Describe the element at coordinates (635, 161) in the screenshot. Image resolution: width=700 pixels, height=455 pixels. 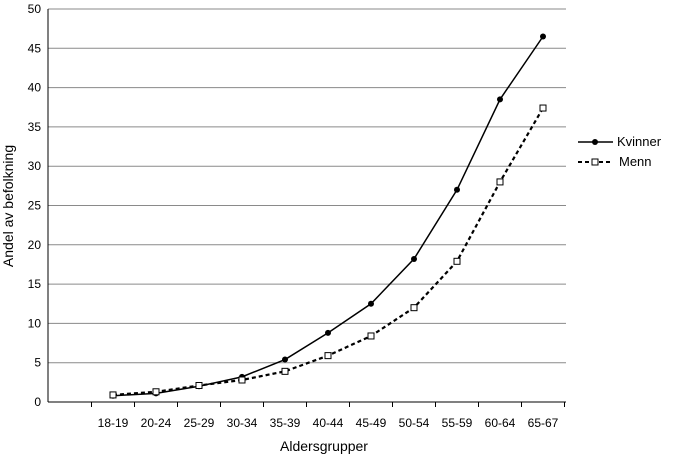
I see `legend-menn-label: Menn` at that location.